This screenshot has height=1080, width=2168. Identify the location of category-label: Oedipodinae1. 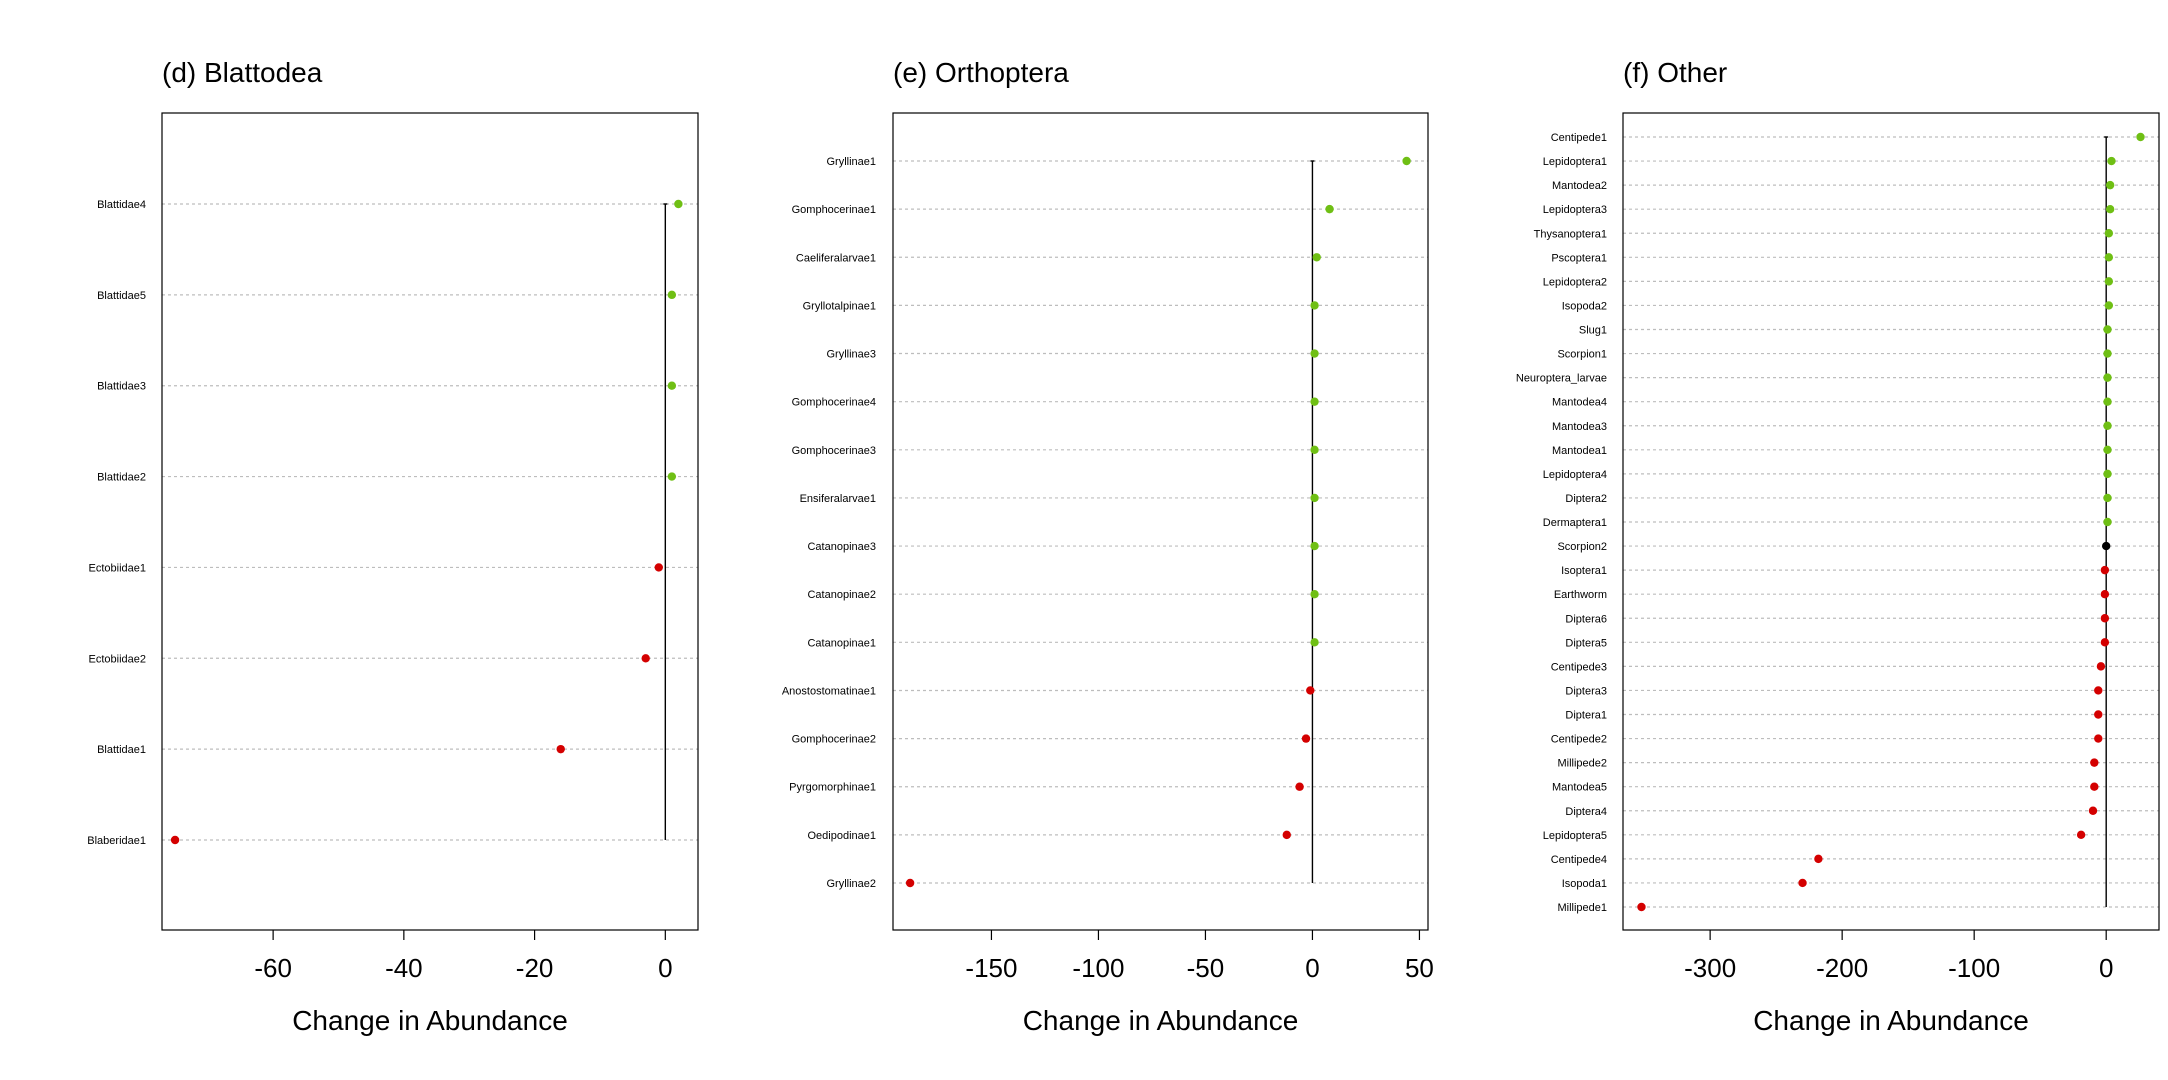
(841, 836).